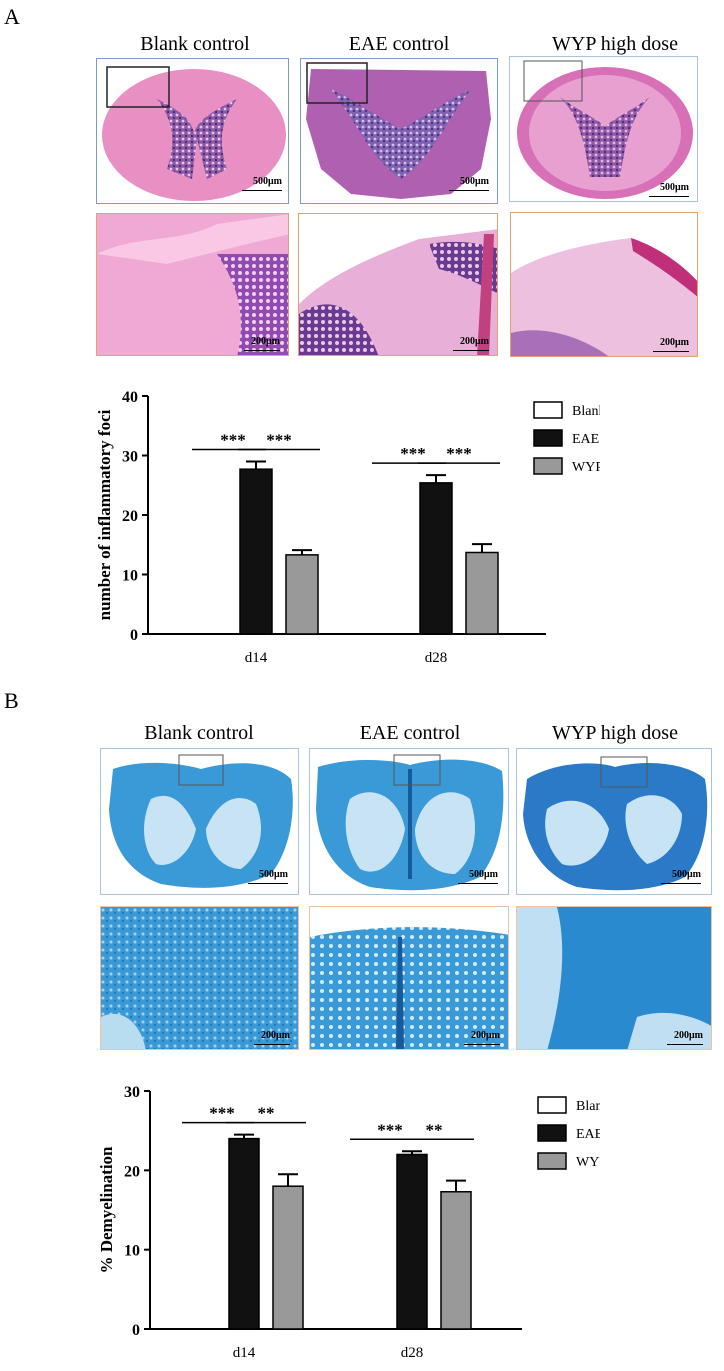 This screenshot has height=1371, width=724. I want to click on he-overview-eae-image: 500μm, so click(399, 131).